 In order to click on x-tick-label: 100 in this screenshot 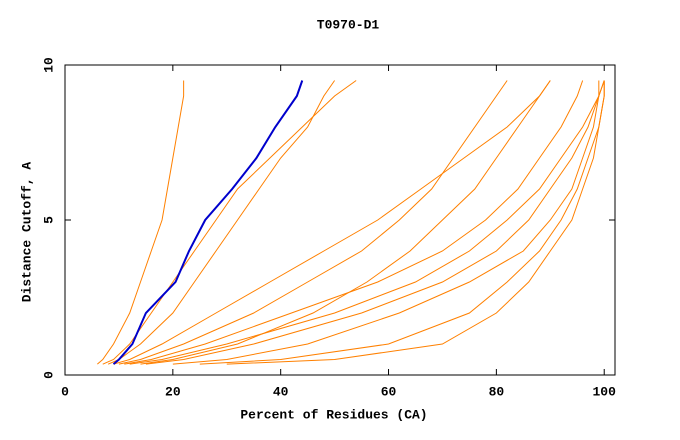, I will do `click(605, 391)`.